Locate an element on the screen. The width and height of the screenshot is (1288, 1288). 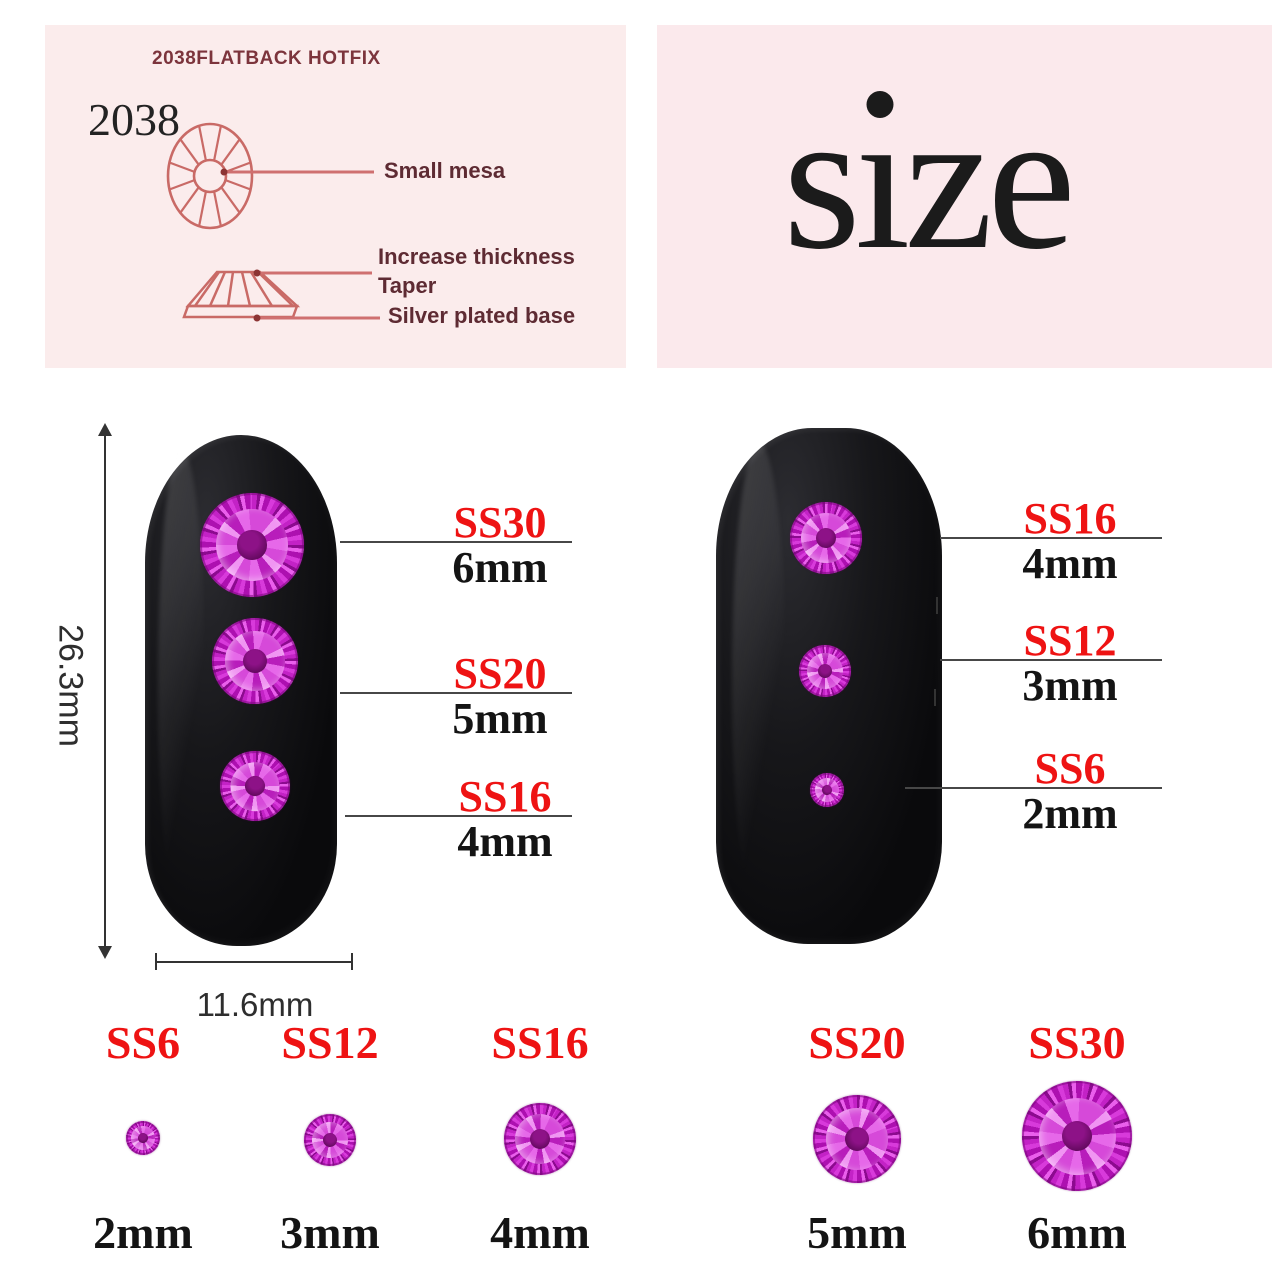
callout-ss16-left: SS16 4mm is located at coordinates (458, 819).